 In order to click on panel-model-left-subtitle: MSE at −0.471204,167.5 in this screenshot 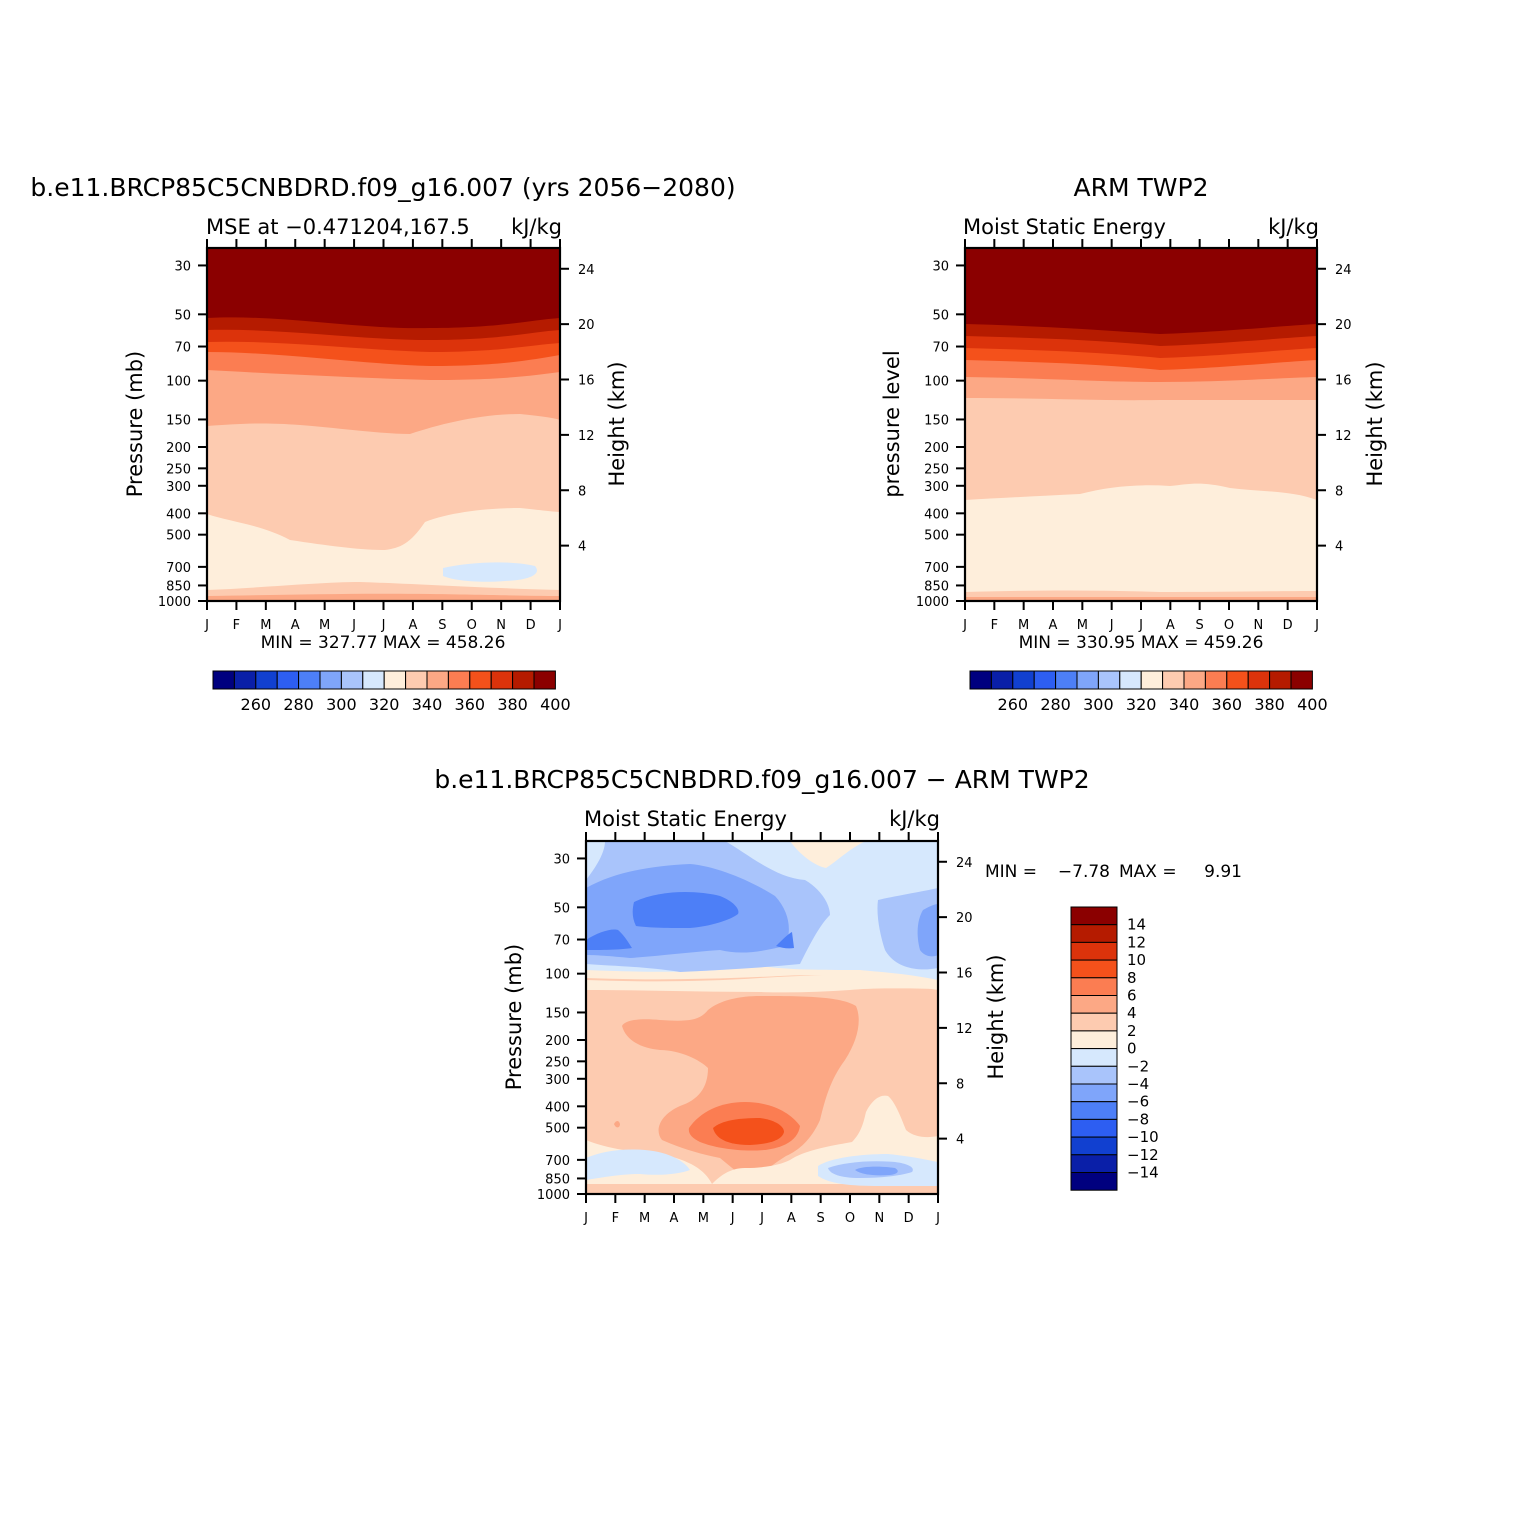, I will do `click(338, 227)`.